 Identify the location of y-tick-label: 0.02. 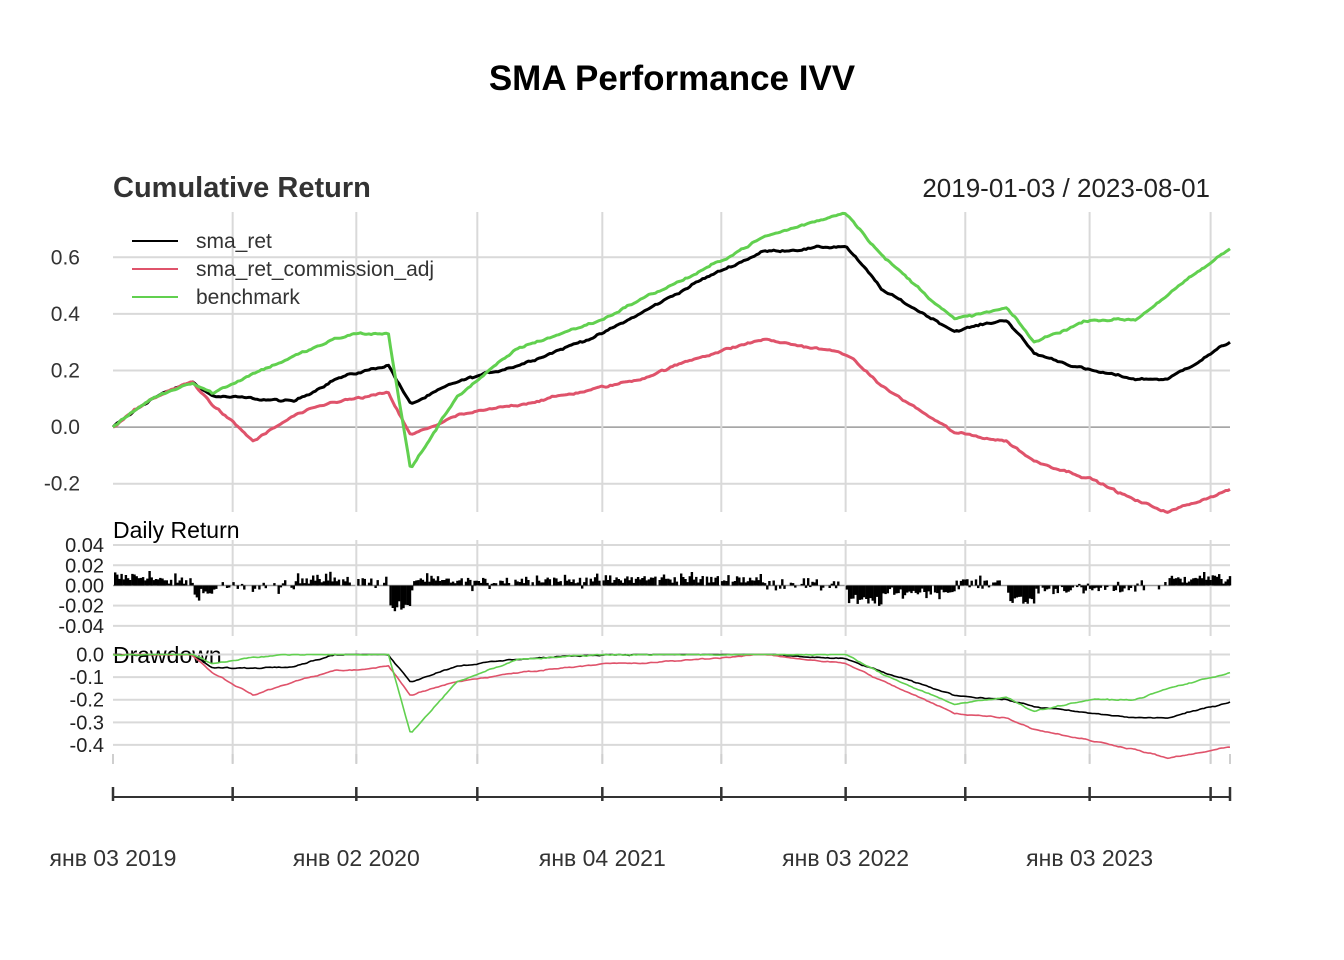
(84, 566).